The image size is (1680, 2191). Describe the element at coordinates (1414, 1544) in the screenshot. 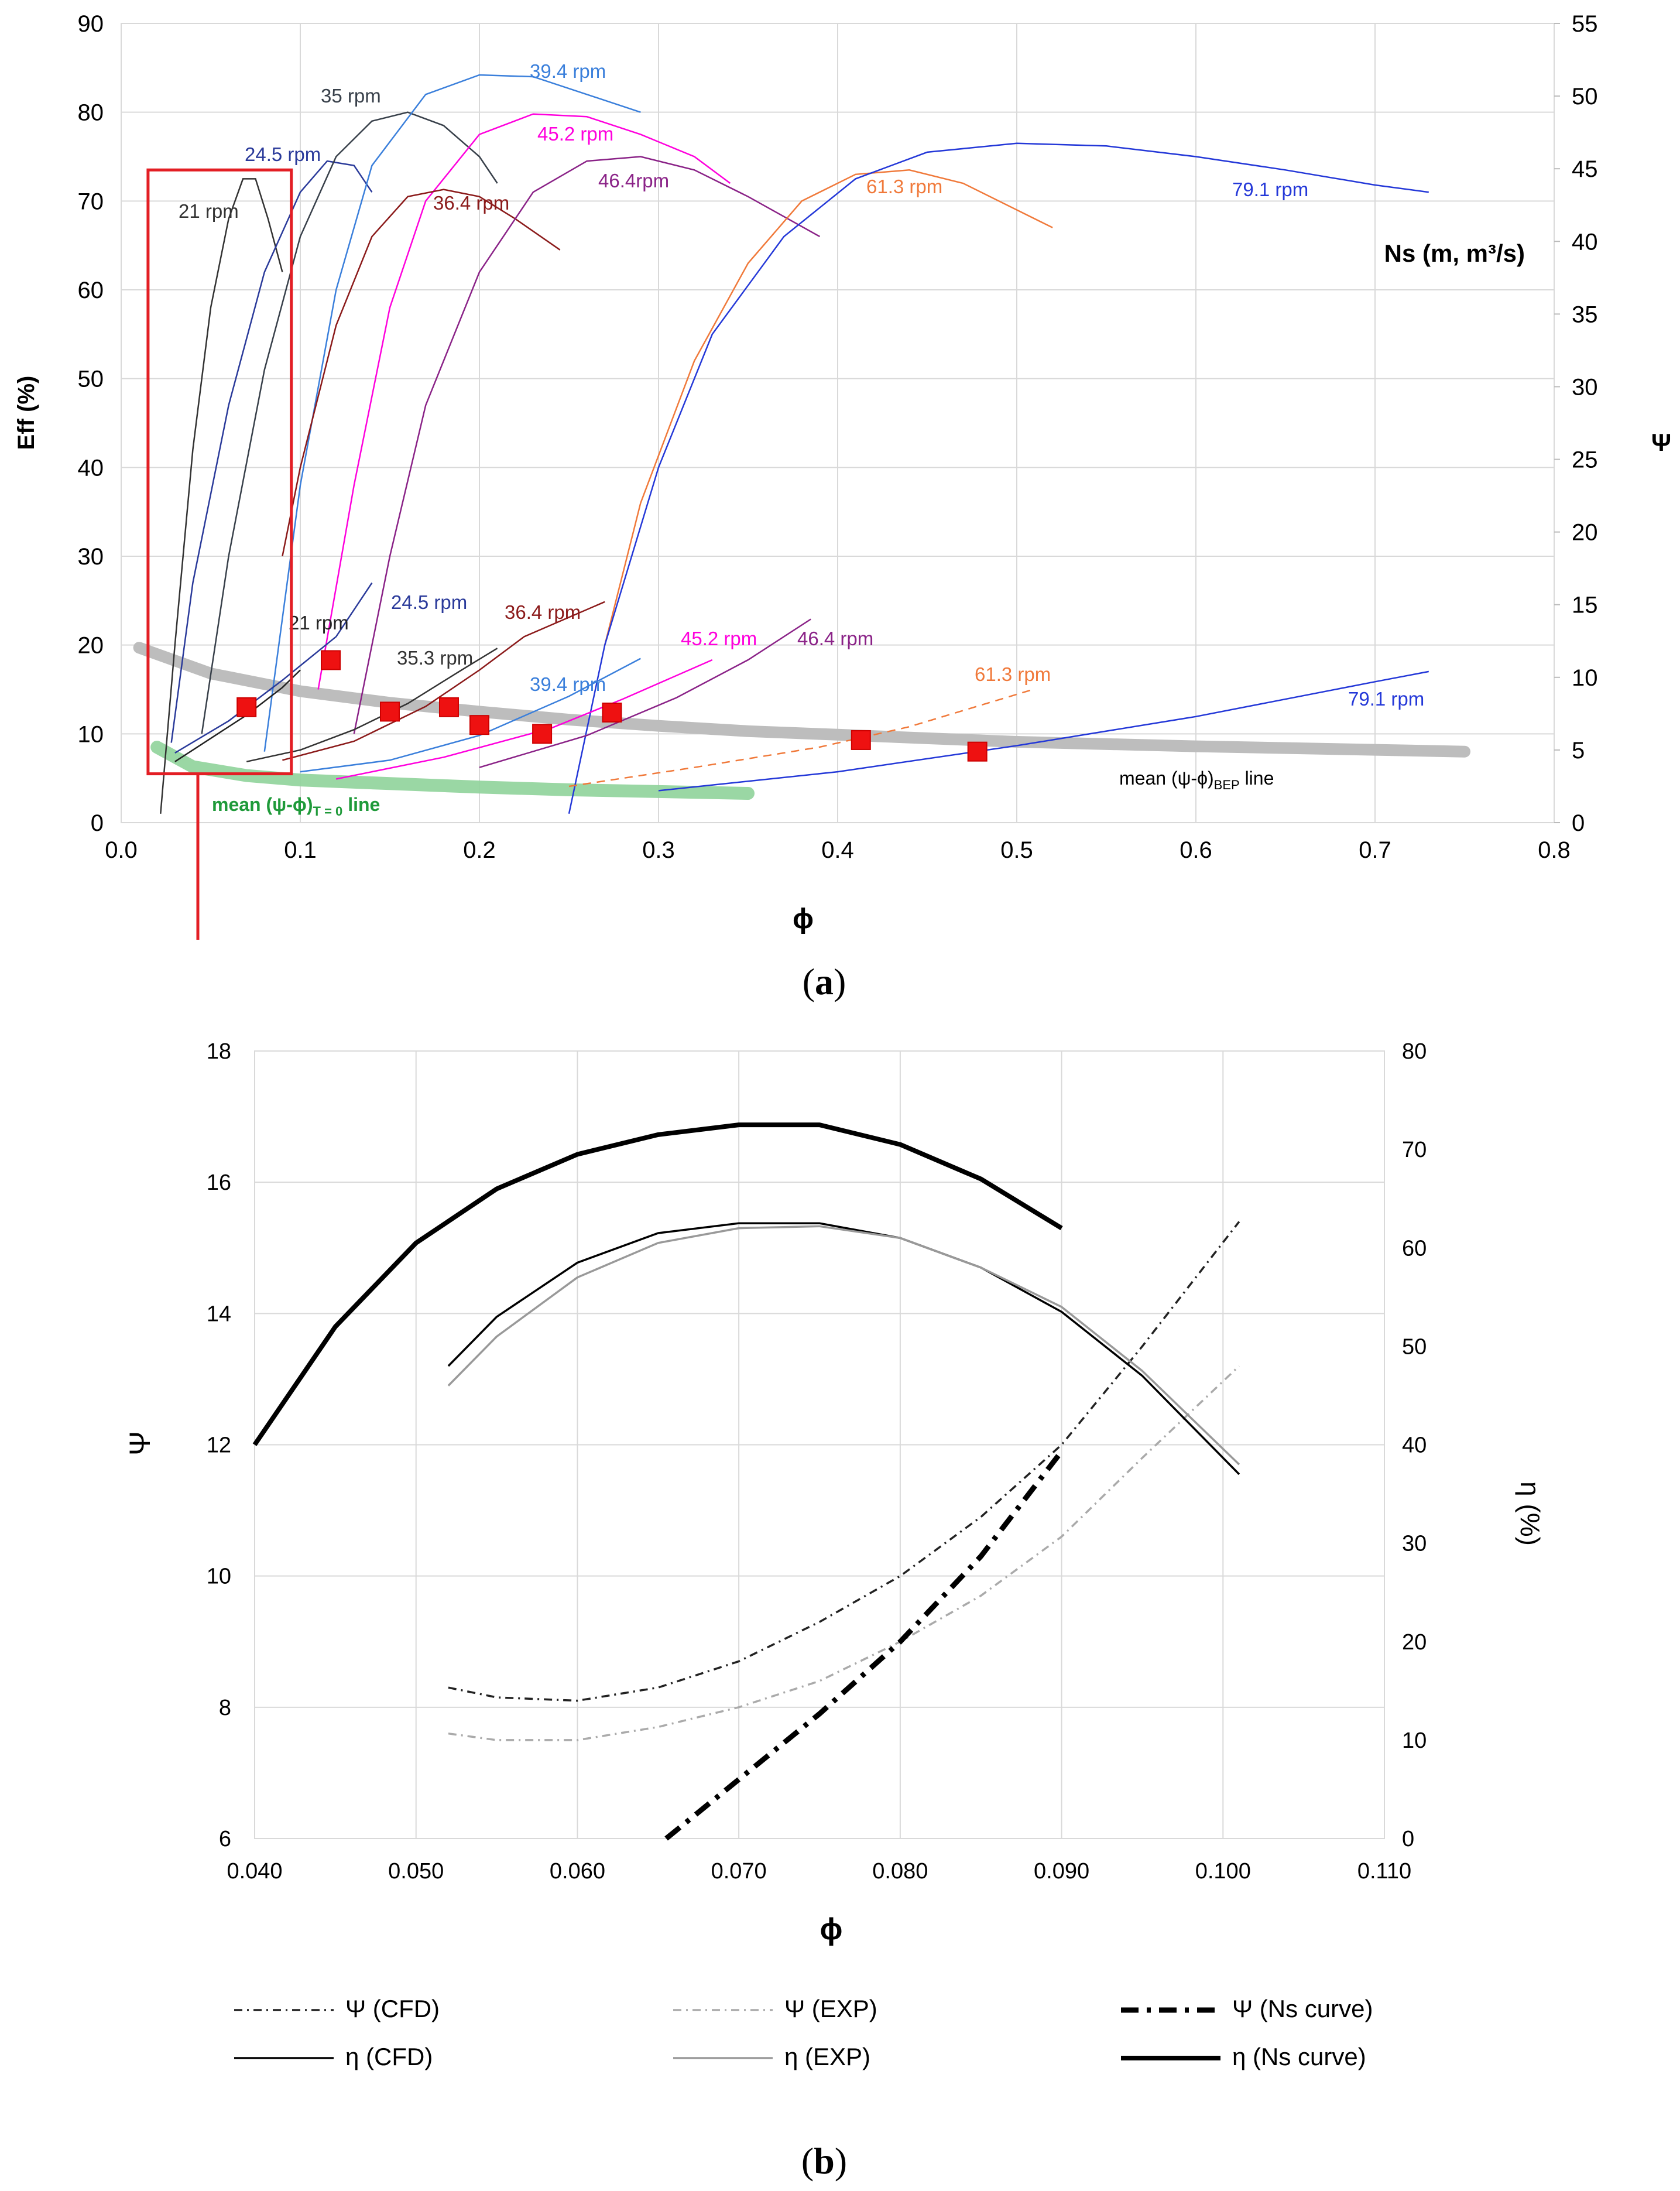

I see `panel-b-y2tick-label: 30` at that location.